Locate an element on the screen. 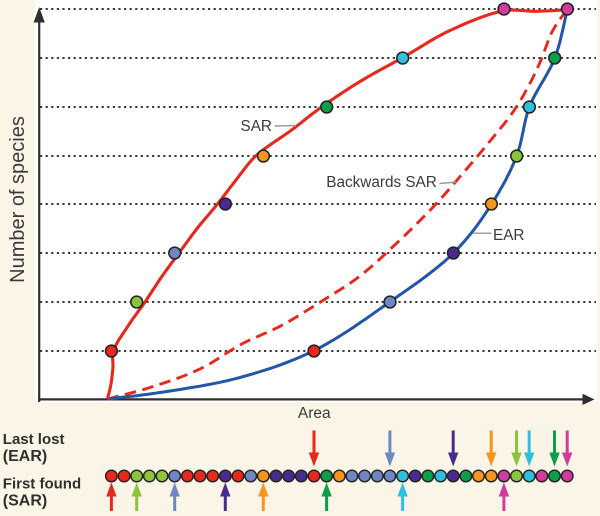  svg-text: Last lost is located at coordinates (34, 439).